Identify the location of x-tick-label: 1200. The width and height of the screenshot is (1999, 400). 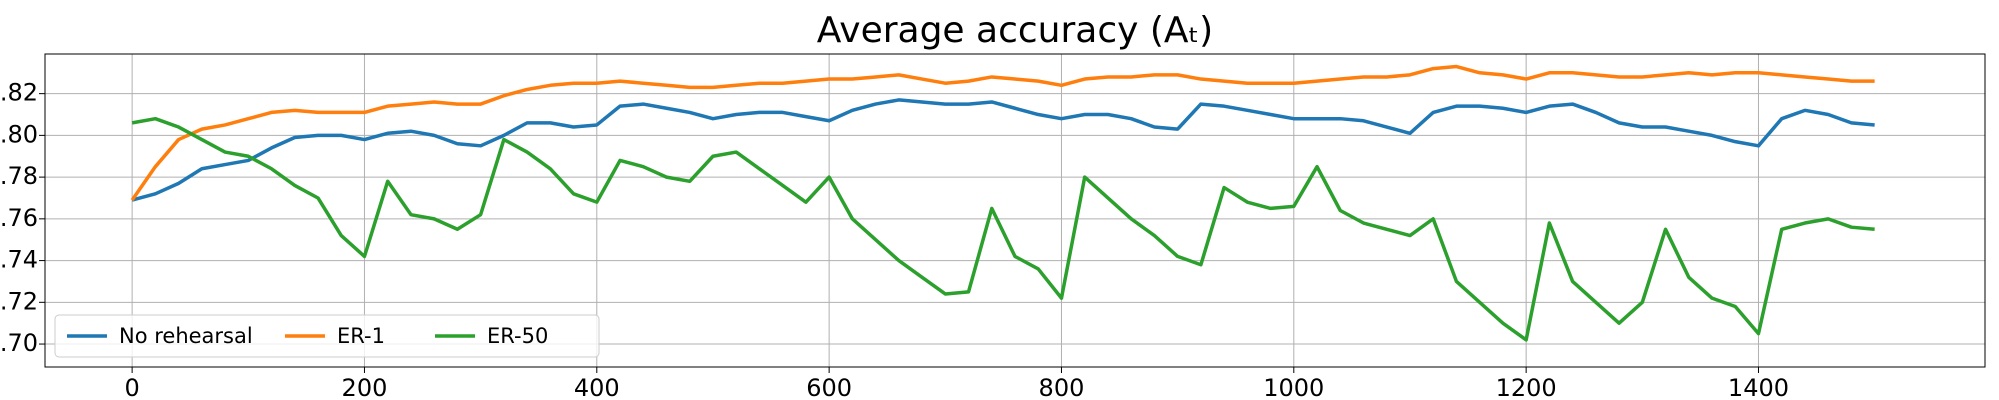
(1526, 387).